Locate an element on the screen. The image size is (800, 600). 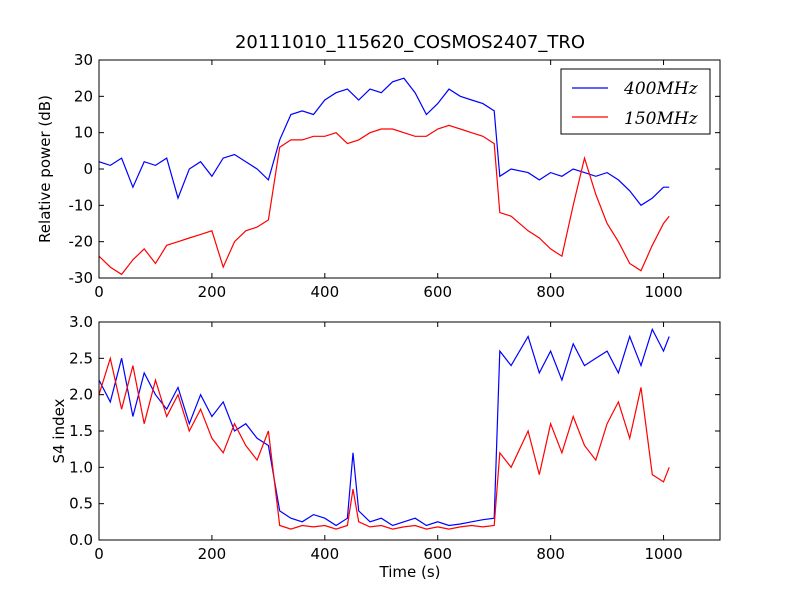
s4-y-tick-label: 0.0 is located at coordinates (81, 540).